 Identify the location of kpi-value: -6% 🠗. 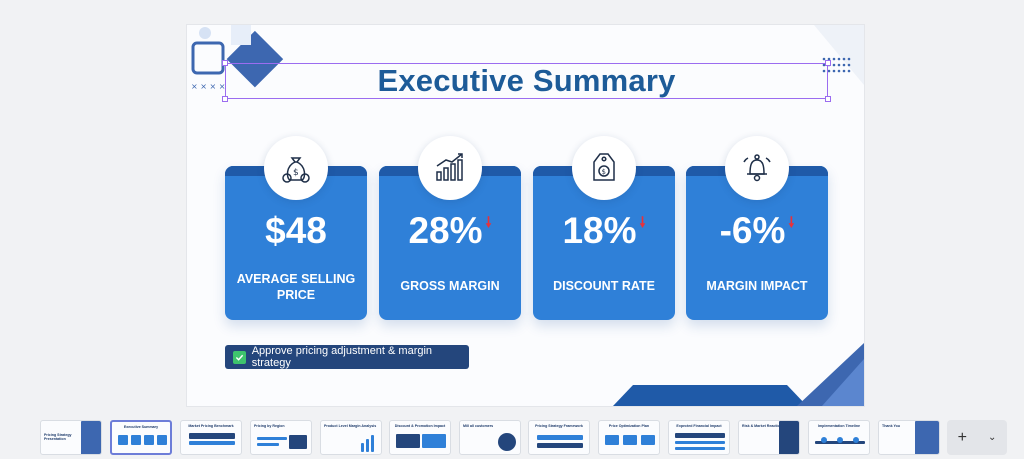
(757, 230).